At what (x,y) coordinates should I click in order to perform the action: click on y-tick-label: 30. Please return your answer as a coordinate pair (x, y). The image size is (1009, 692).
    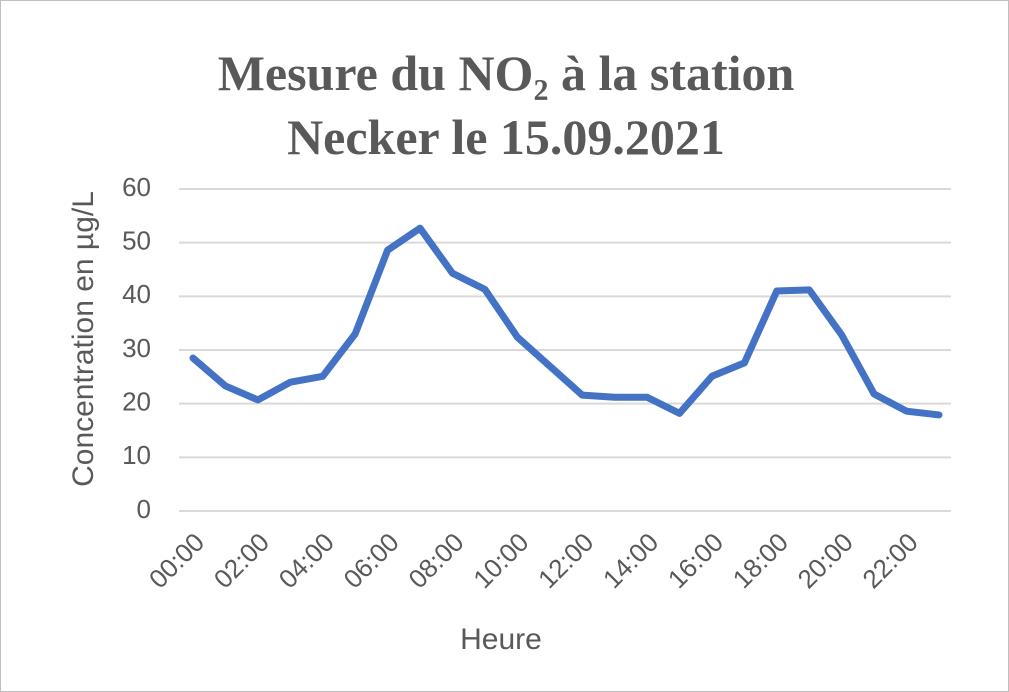
    Looking at the image, I should click on (136, 348).